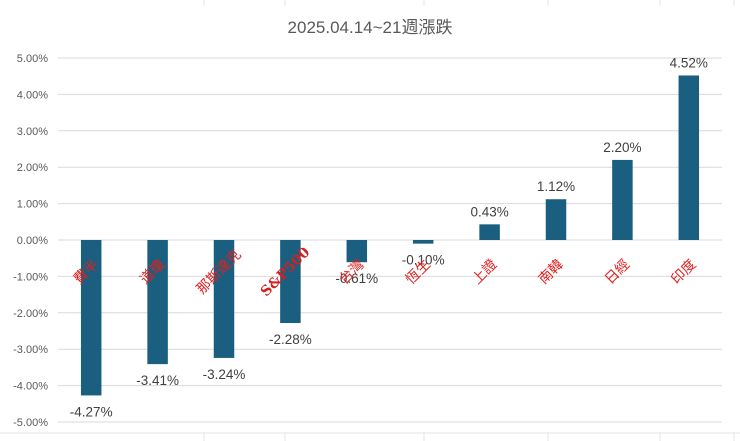 The height and width of the screenshot is (441, 740). What do you see at coordinates (224, 299) in the screenshot?
I see `bar-那斯達克` at bounding box center [224, 299].